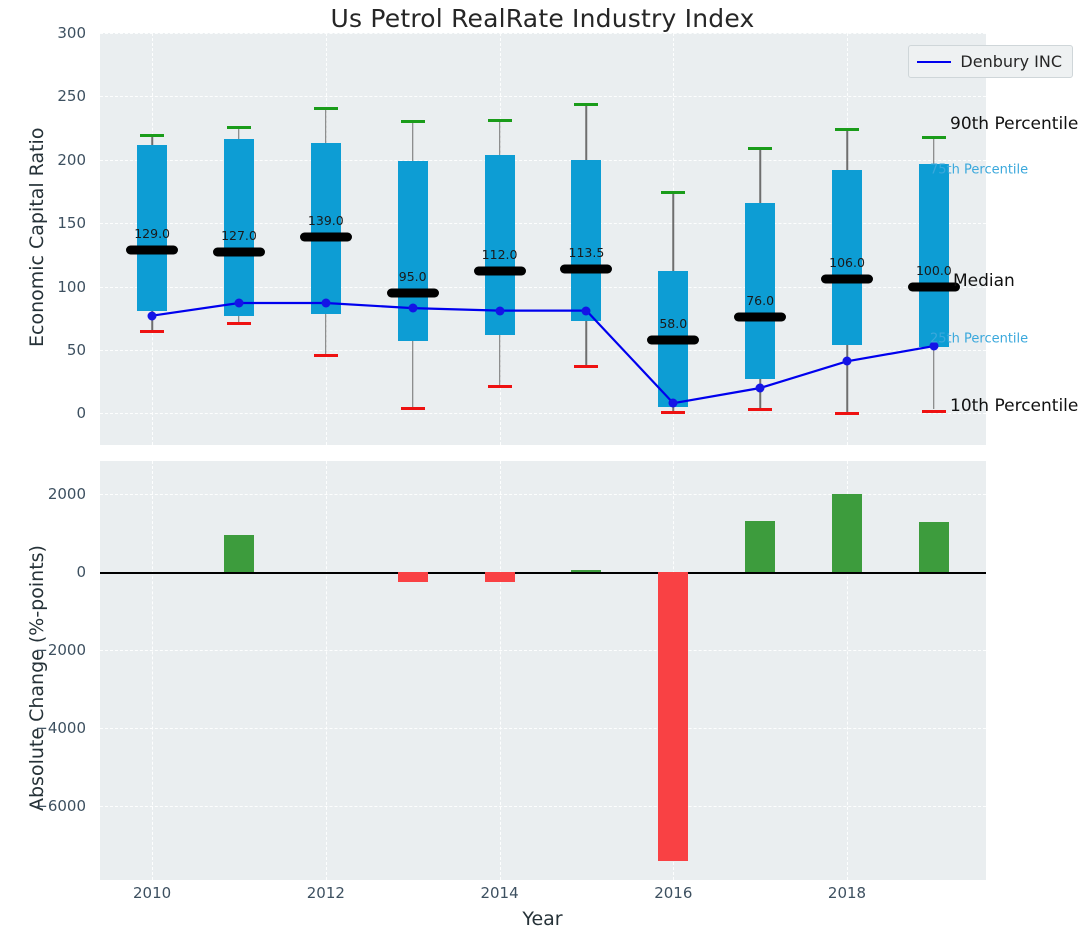 This screenshot has height=942, width=1085. I want to click on y-tick-bottom: −2000, so click(60, 650).